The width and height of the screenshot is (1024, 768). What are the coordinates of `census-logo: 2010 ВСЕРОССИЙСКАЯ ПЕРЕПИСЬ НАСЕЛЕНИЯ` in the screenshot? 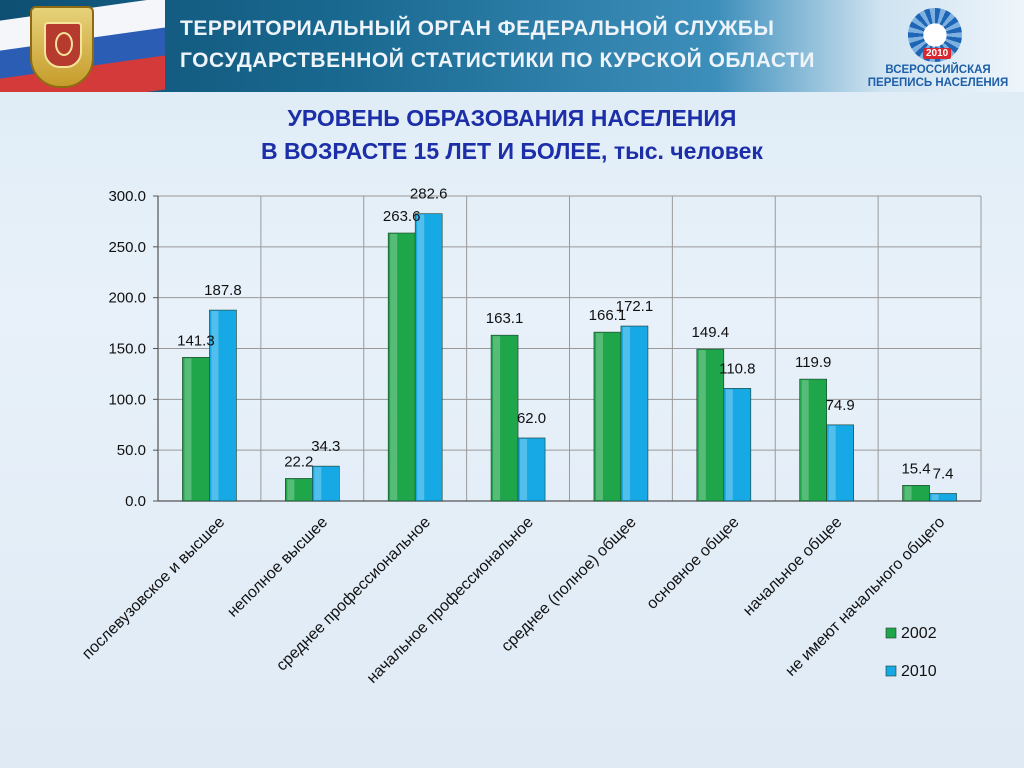 It's located at (938, 46).